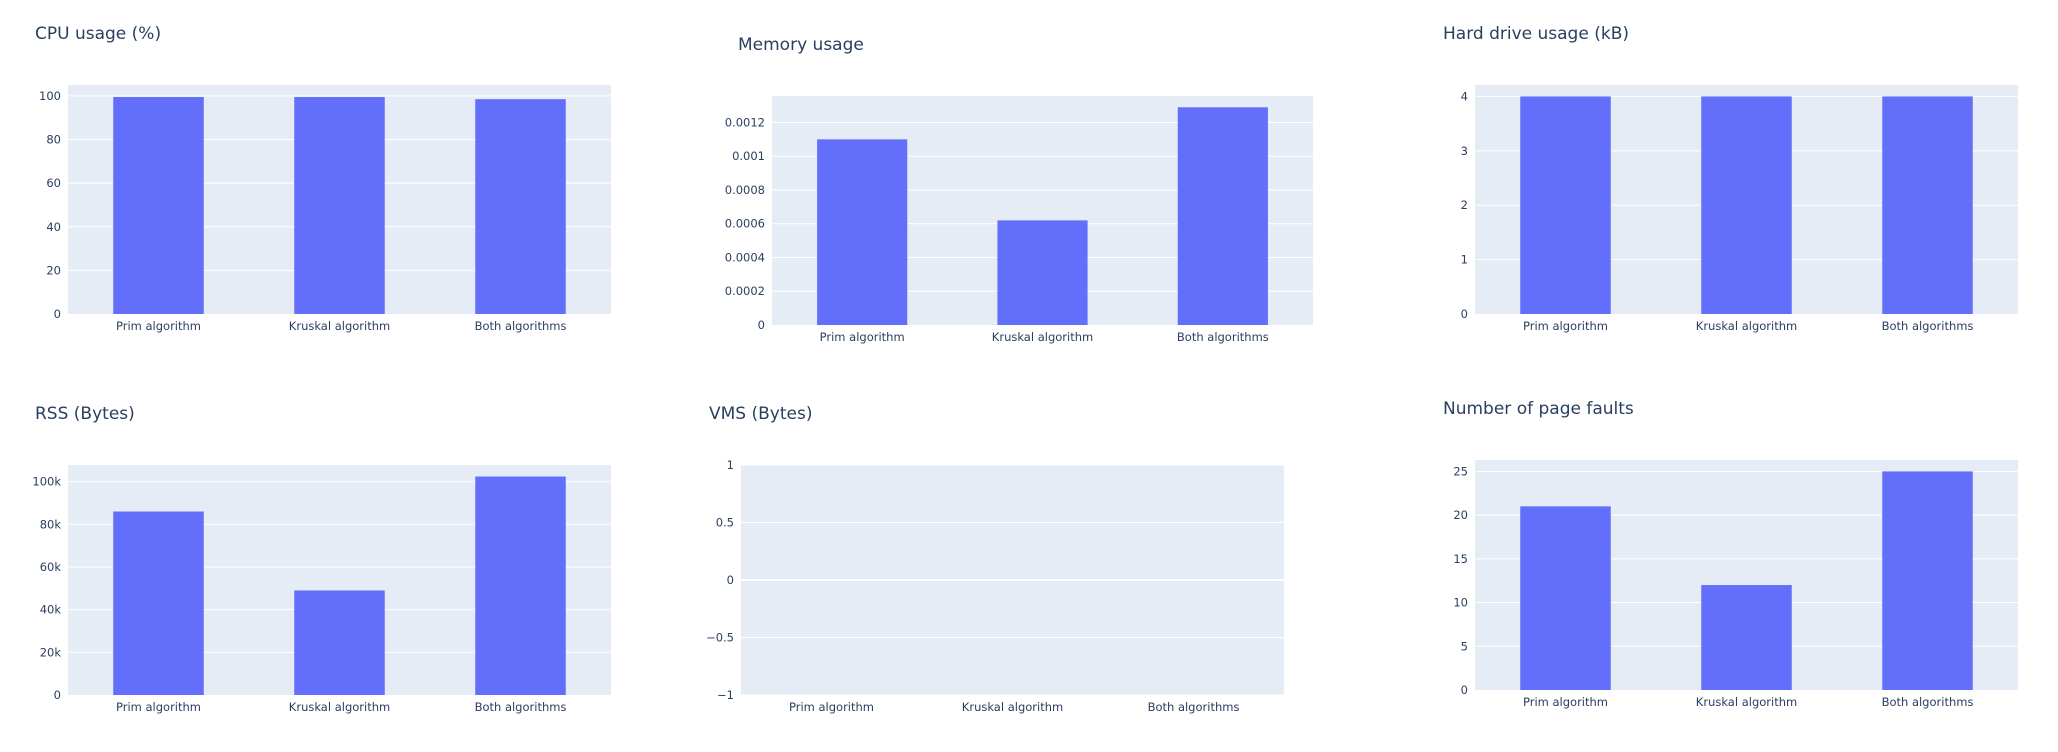 This screenshot has width=2058, height=752. Describe the element at coordinates (51, 652) in the screenshot. I see `chart-4-y-tick-label: 20k` at that location.